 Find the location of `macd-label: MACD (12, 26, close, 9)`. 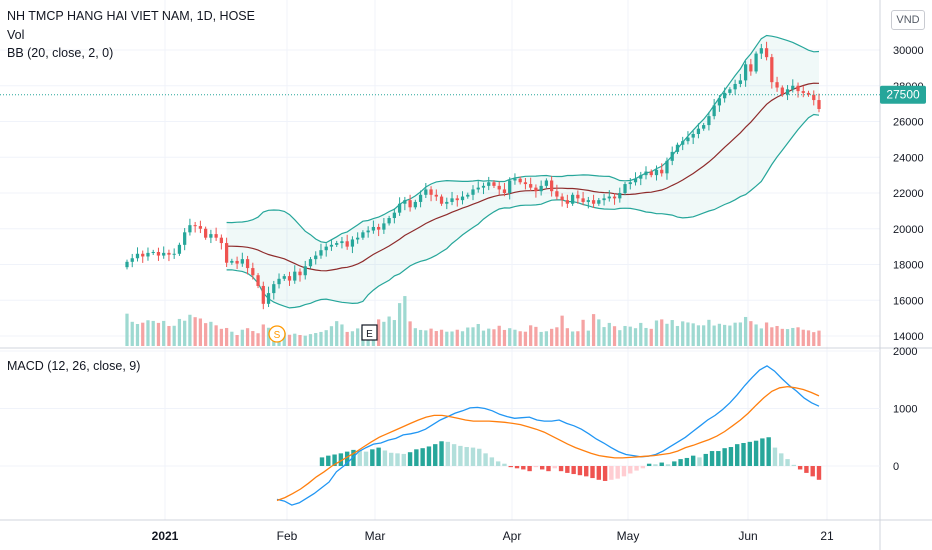

macd-label: MACD (12, 26, close, 9) is located at coordinates (74, 366).